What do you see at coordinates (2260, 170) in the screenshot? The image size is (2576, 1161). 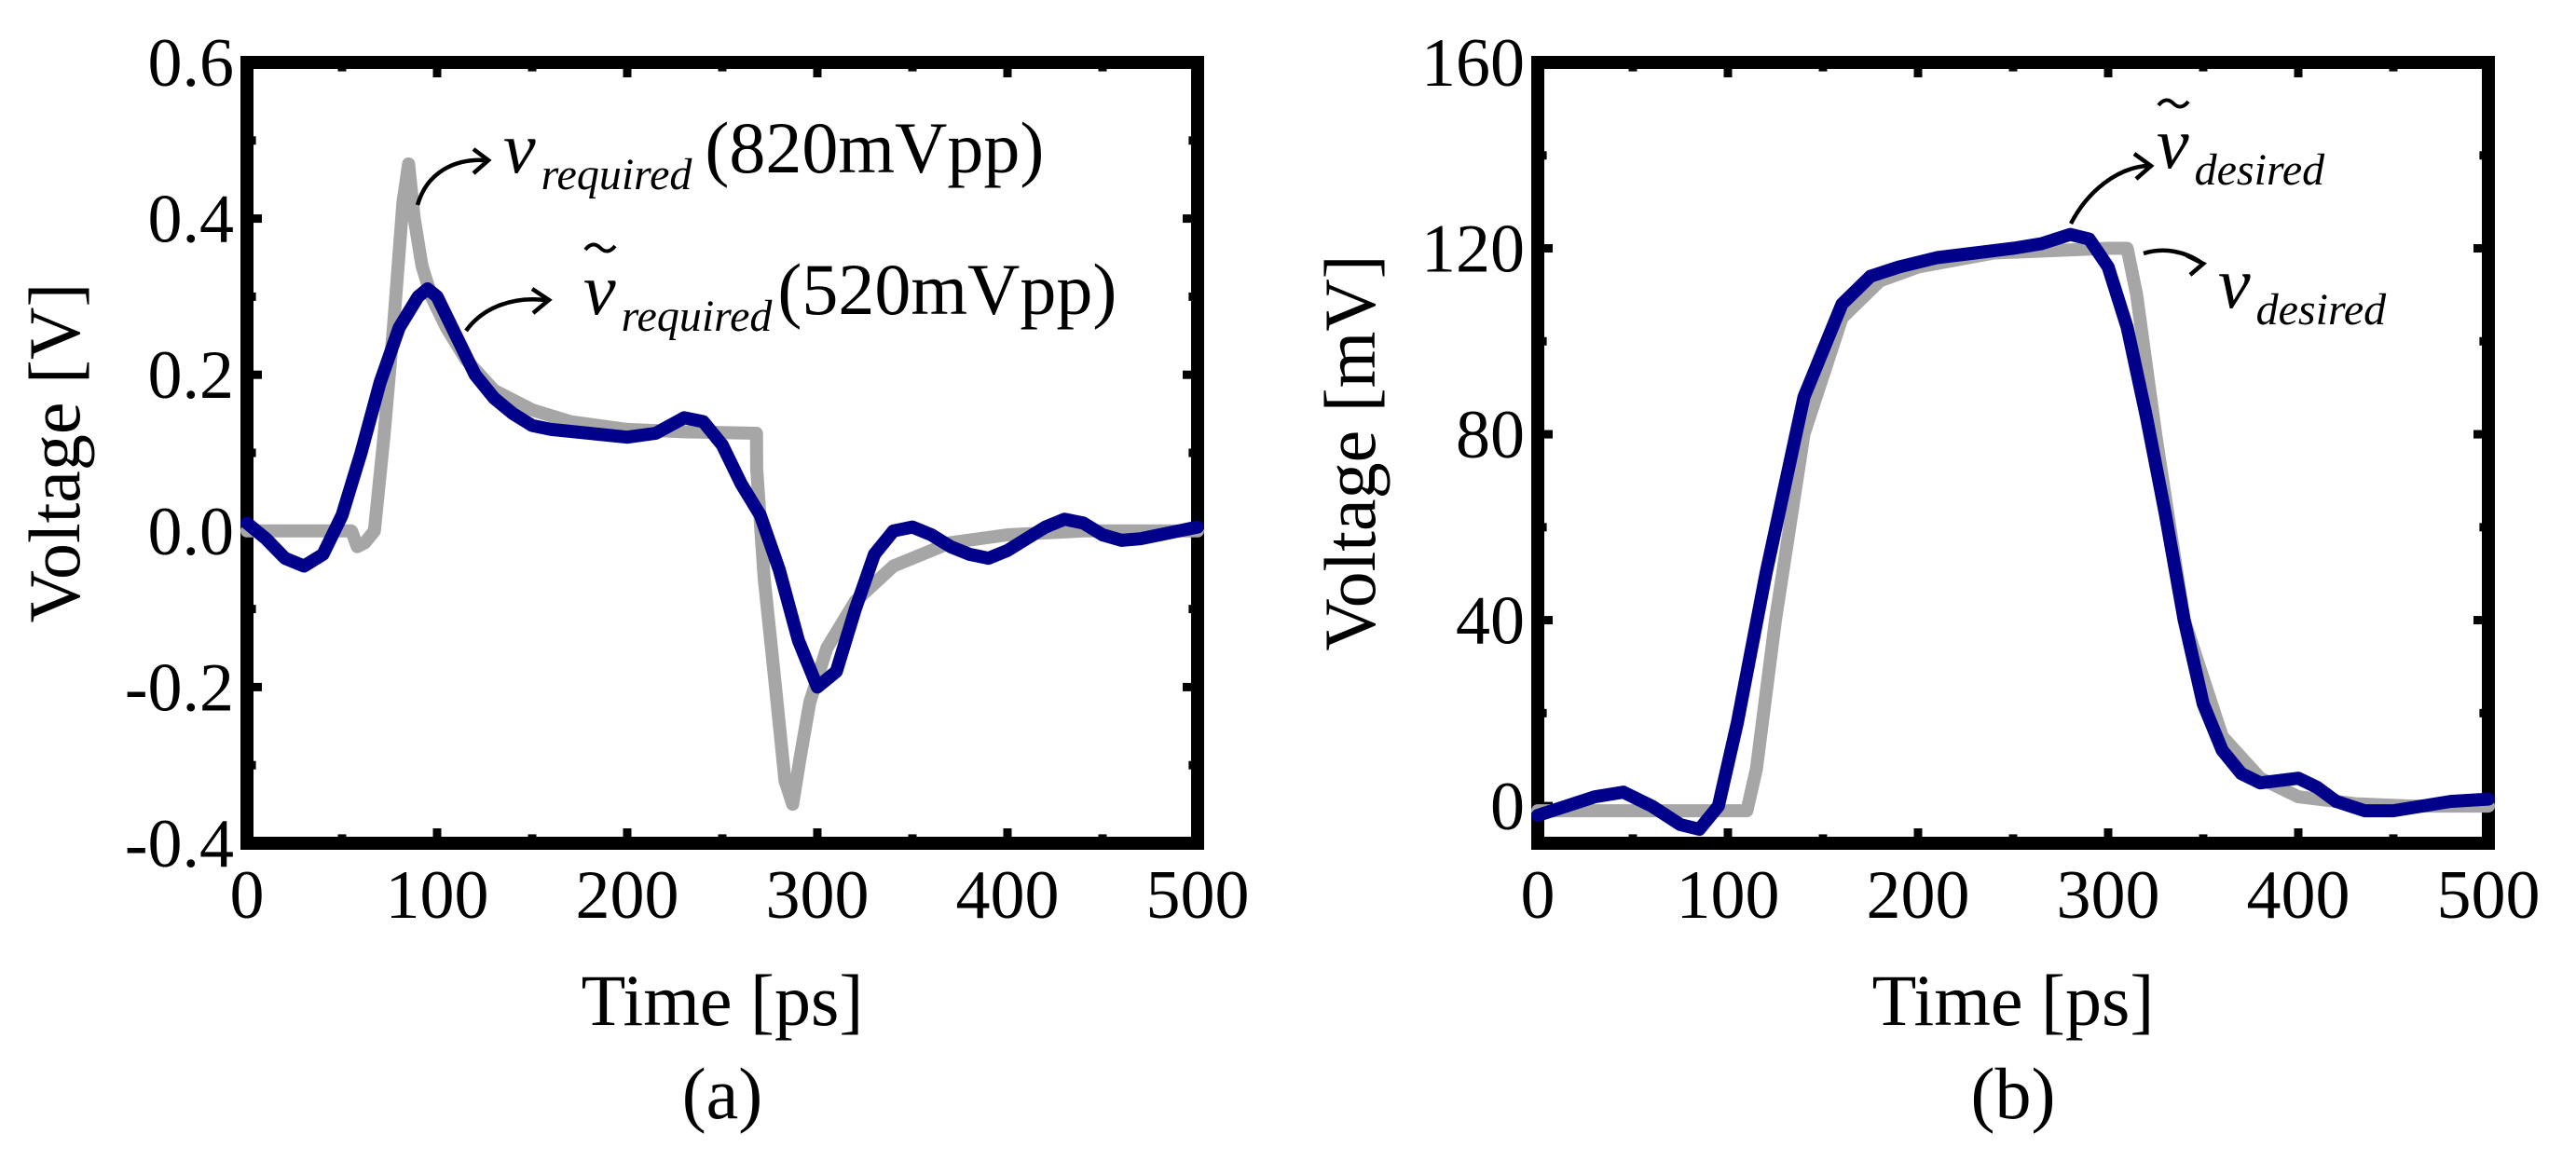 I see `label-v-tilde-desired-sub: desired` at bounding box center [2260, 170].